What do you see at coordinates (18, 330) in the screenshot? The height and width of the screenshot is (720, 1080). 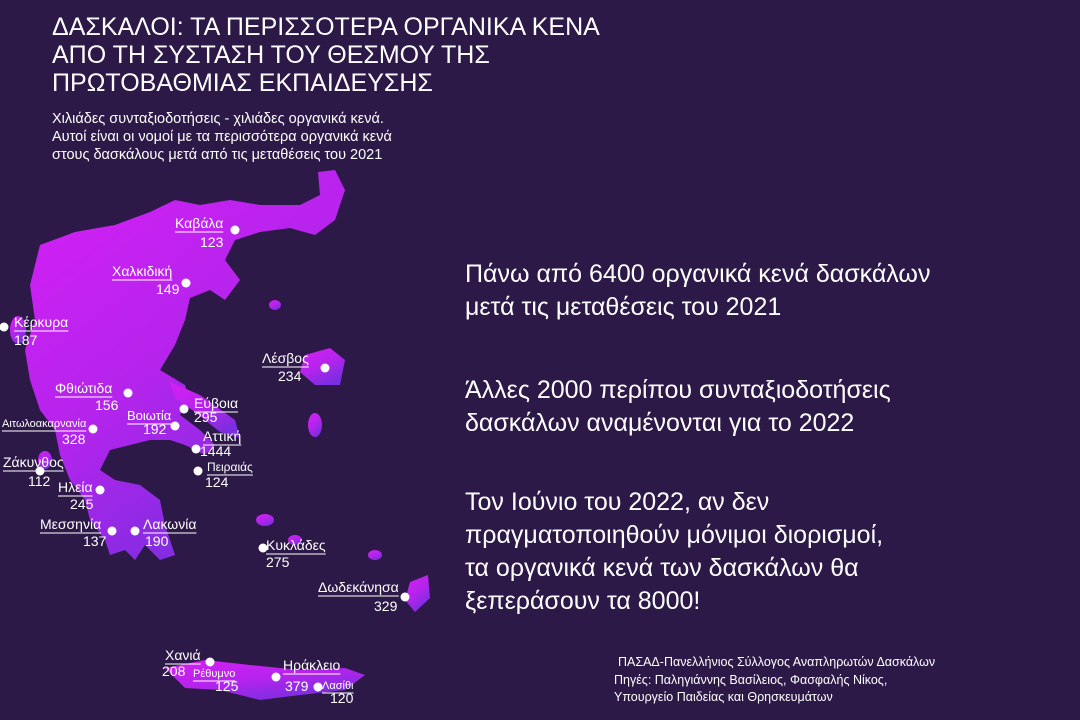 I see `corfu` at bounding box center [18, 330].